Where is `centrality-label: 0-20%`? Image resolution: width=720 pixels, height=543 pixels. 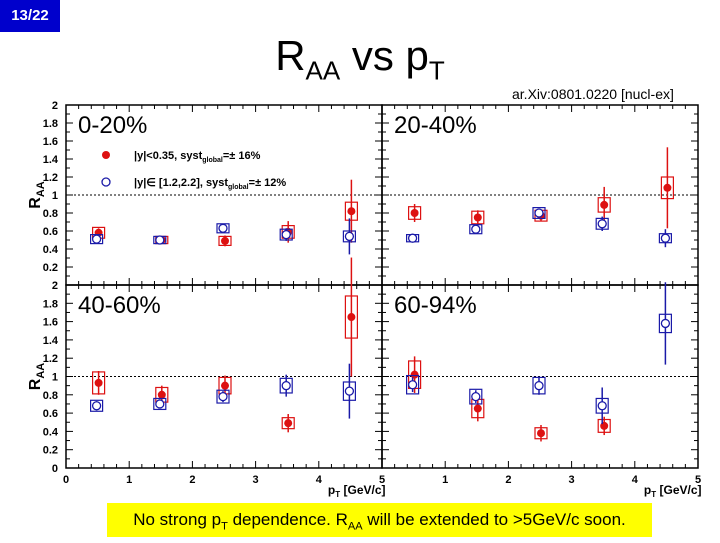 centrality-label: 0-20% is located at coordinates (112, 125).